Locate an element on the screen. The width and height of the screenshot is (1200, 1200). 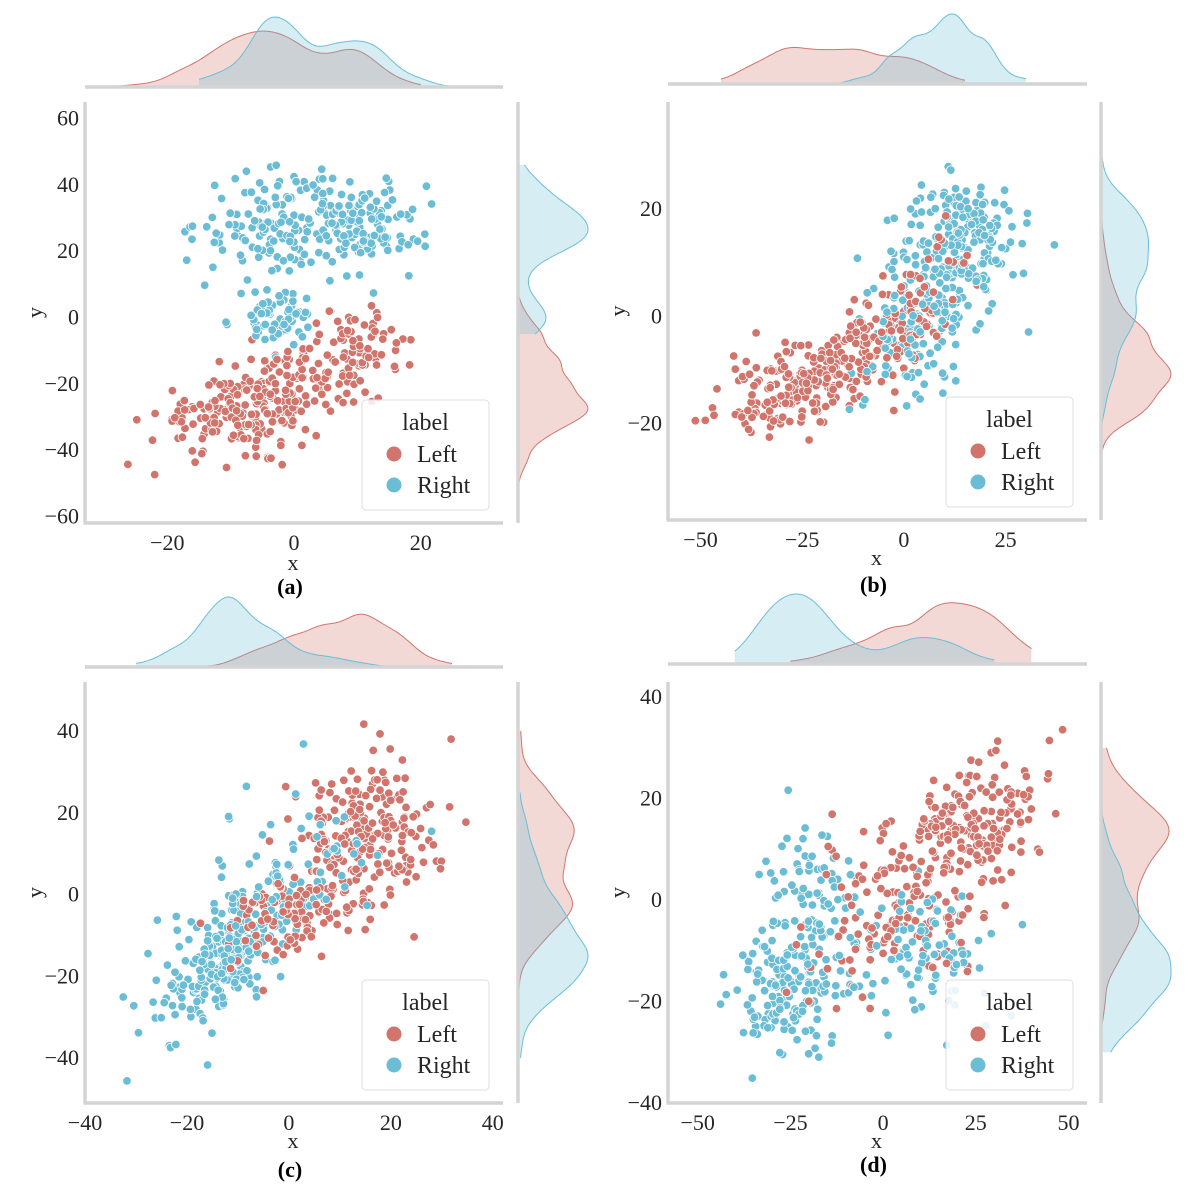
y-tick-label: −20 is located at coordinates (645, 423).